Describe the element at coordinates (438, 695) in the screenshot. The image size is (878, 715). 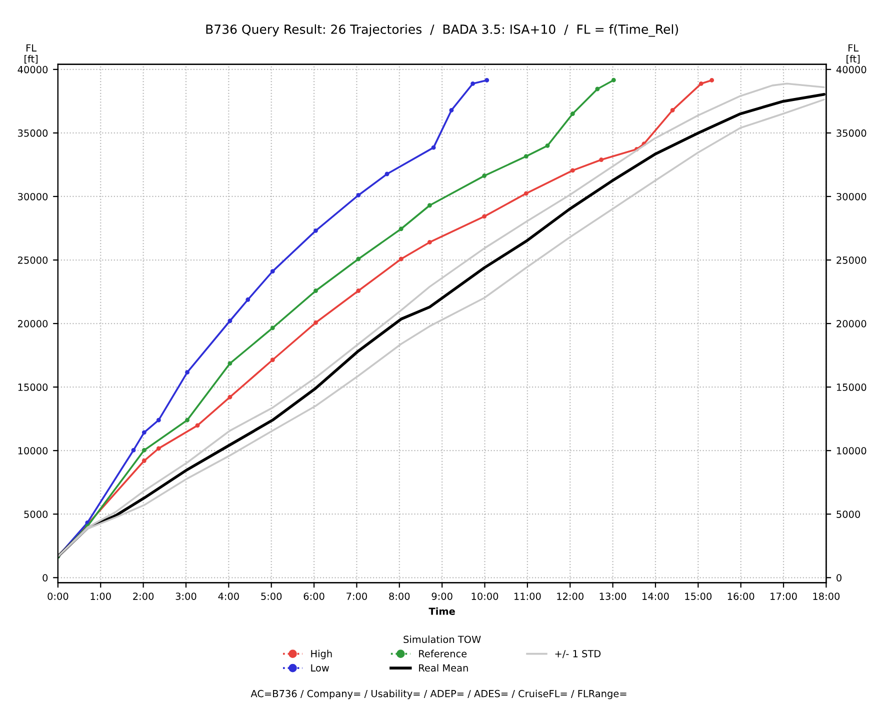
I see `text: AC=B736 / Company= / Usability= / ADEP= / ADES= / CruiseFL= / FLRange=` at that location.